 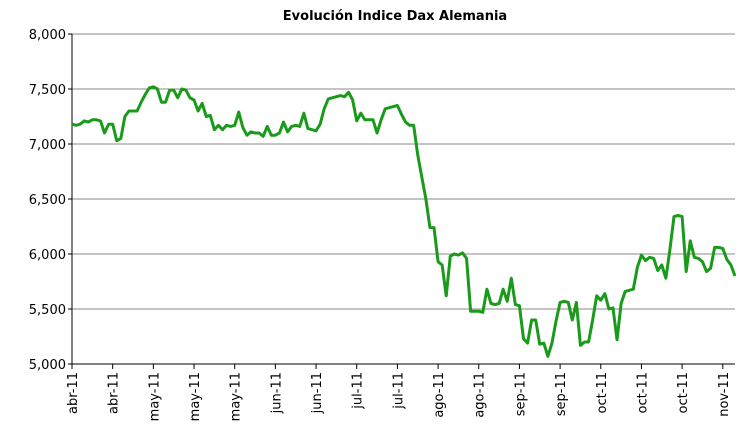 I want to click on y-tick-label: 5,000, so click(x=47, y=365).